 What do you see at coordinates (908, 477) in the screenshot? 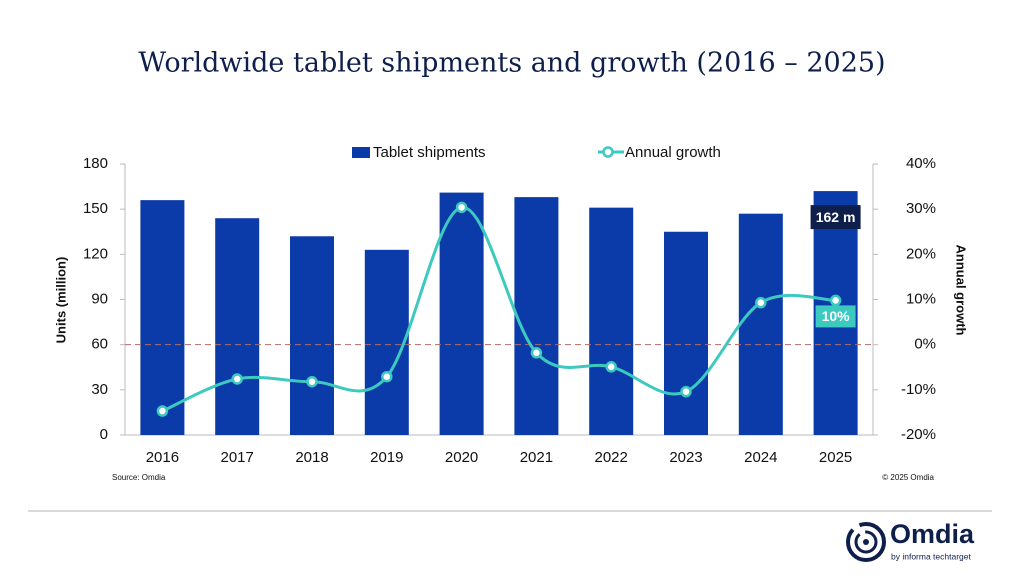
I see `copyright: © 2025 Omdia` at bounding box center [908, 477].